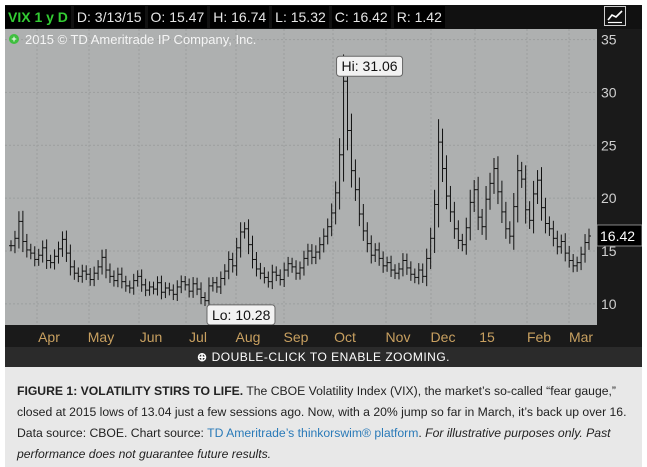 The image size is (647, 467). Describe the element at coordinates (609, 251) in the screenshot. I see `y-tick-label: 15` at that location.